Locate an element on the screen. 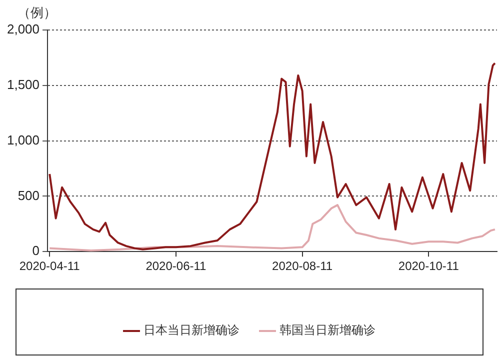  y-axis-title: （例） is located at coordinates (37, 13).